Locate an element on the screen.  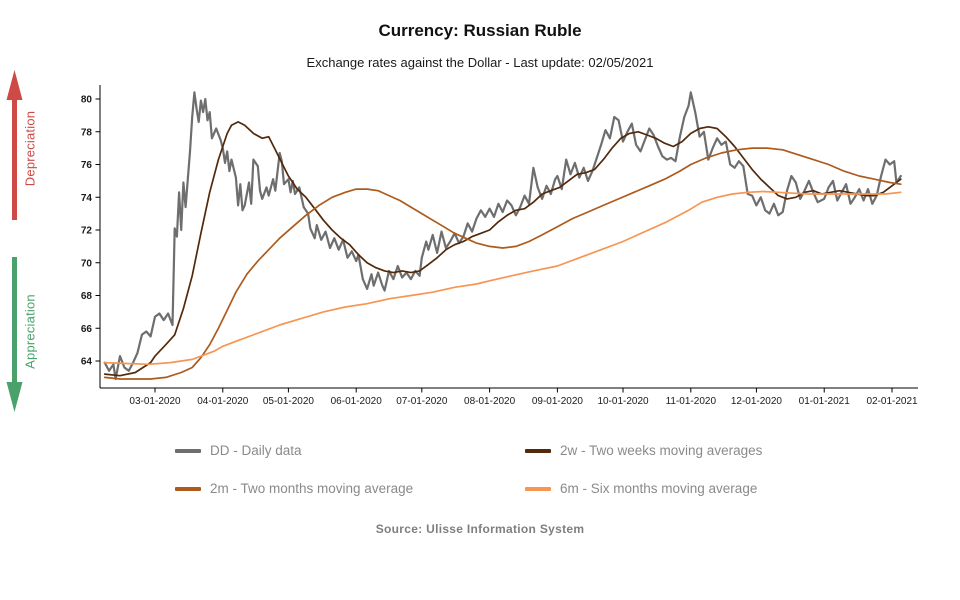
x-tick-label: 01-01-2021 is located at coordinates (825, 401).